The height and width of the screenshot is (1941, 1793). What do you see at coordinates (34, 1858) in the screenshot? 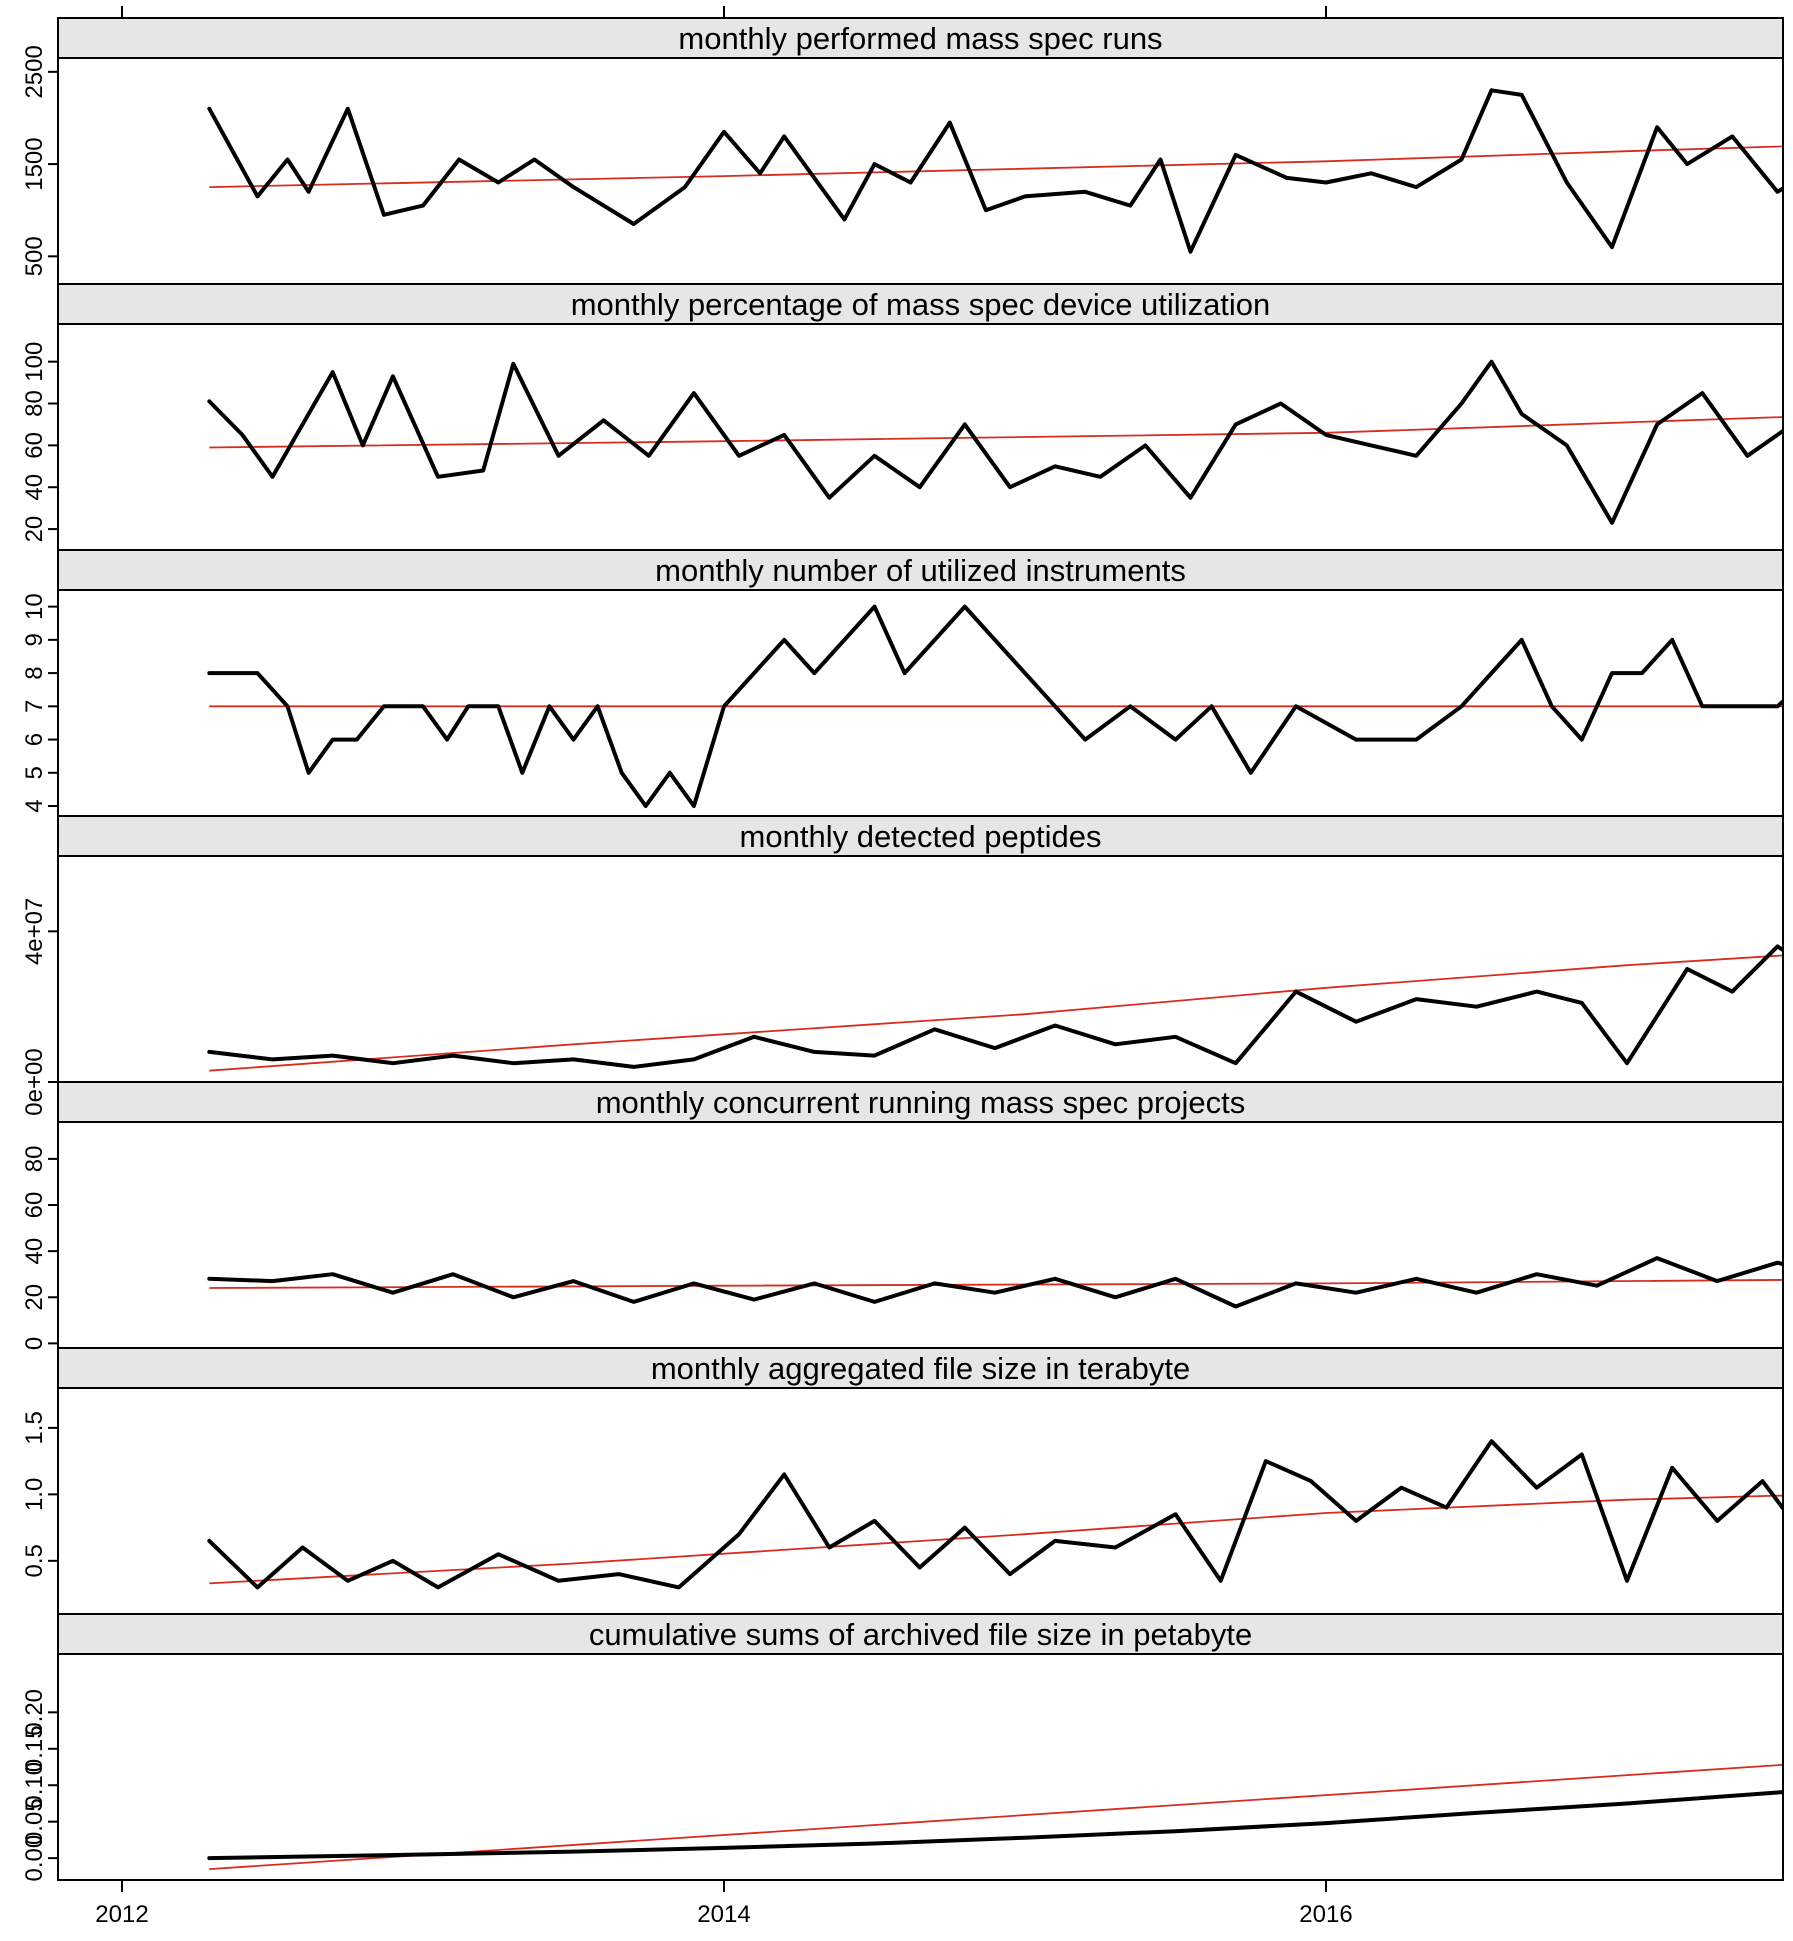
I see `y-tick-label: 0.00` at bounding box center [34, 1858].